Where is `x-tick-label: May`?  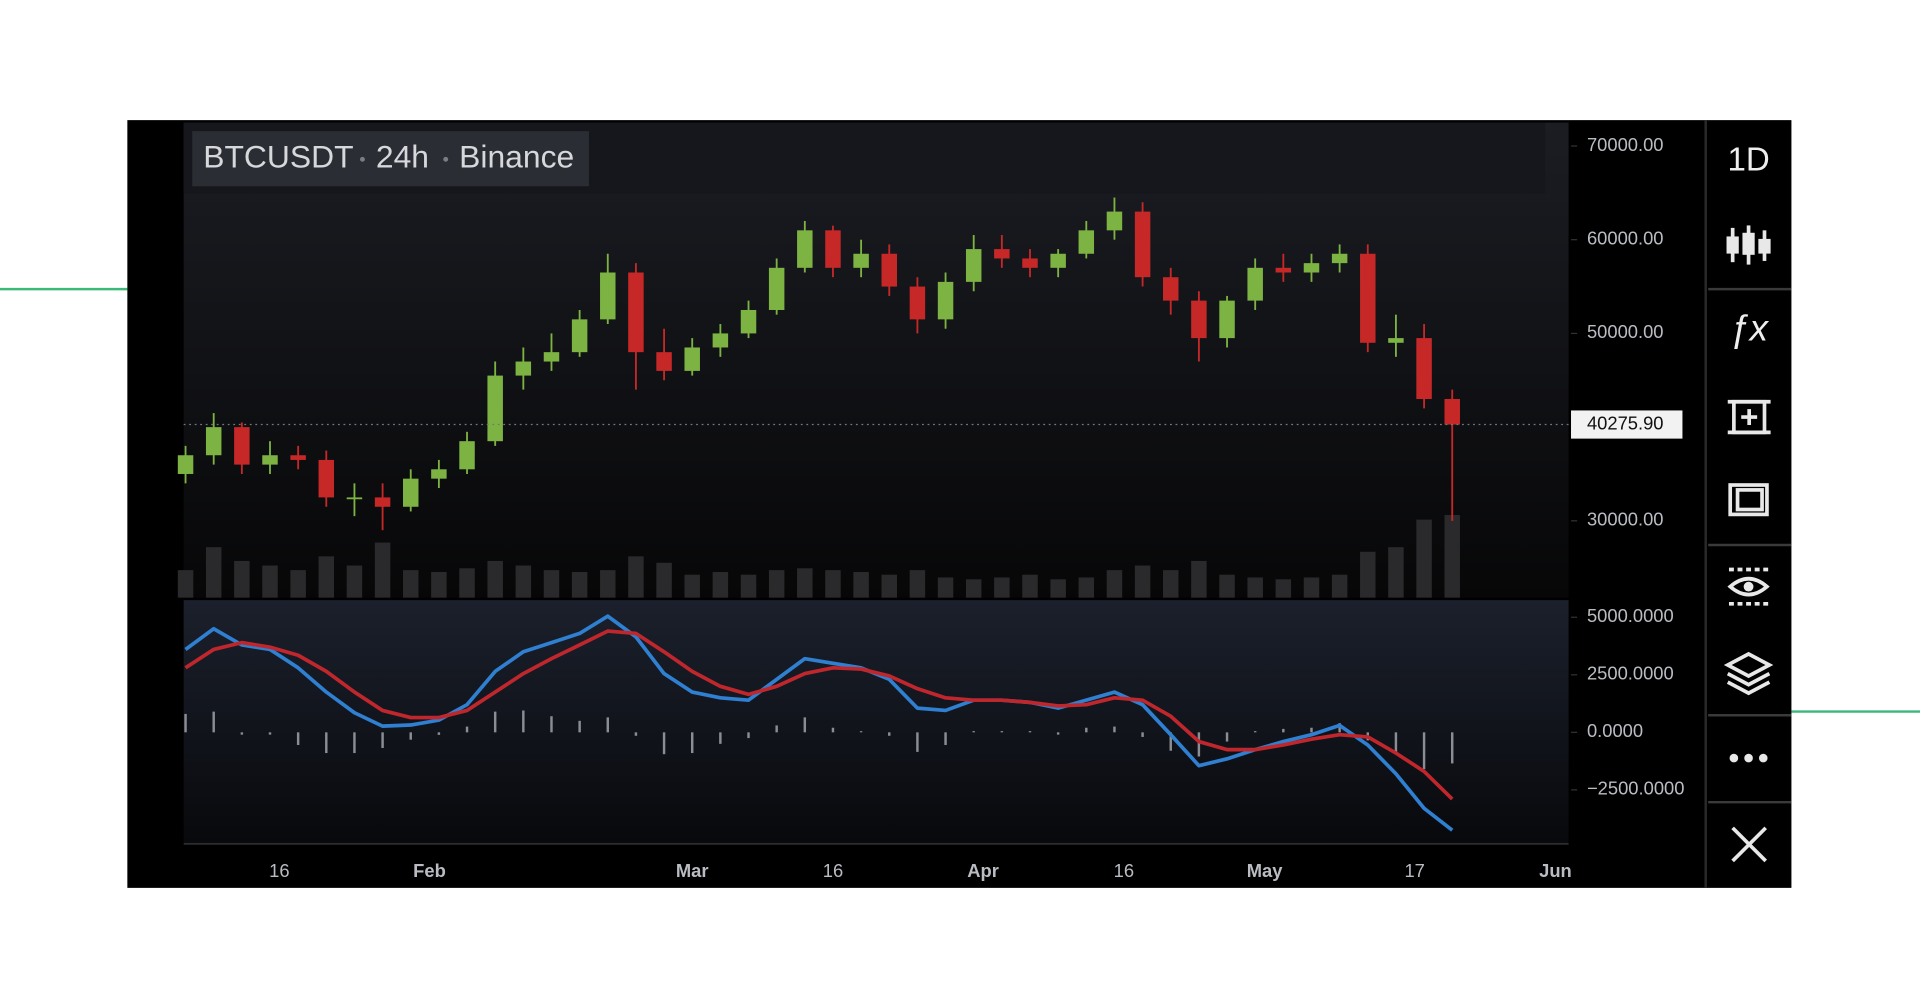
x-tick-label: May is located at coordinates (1265, 870).